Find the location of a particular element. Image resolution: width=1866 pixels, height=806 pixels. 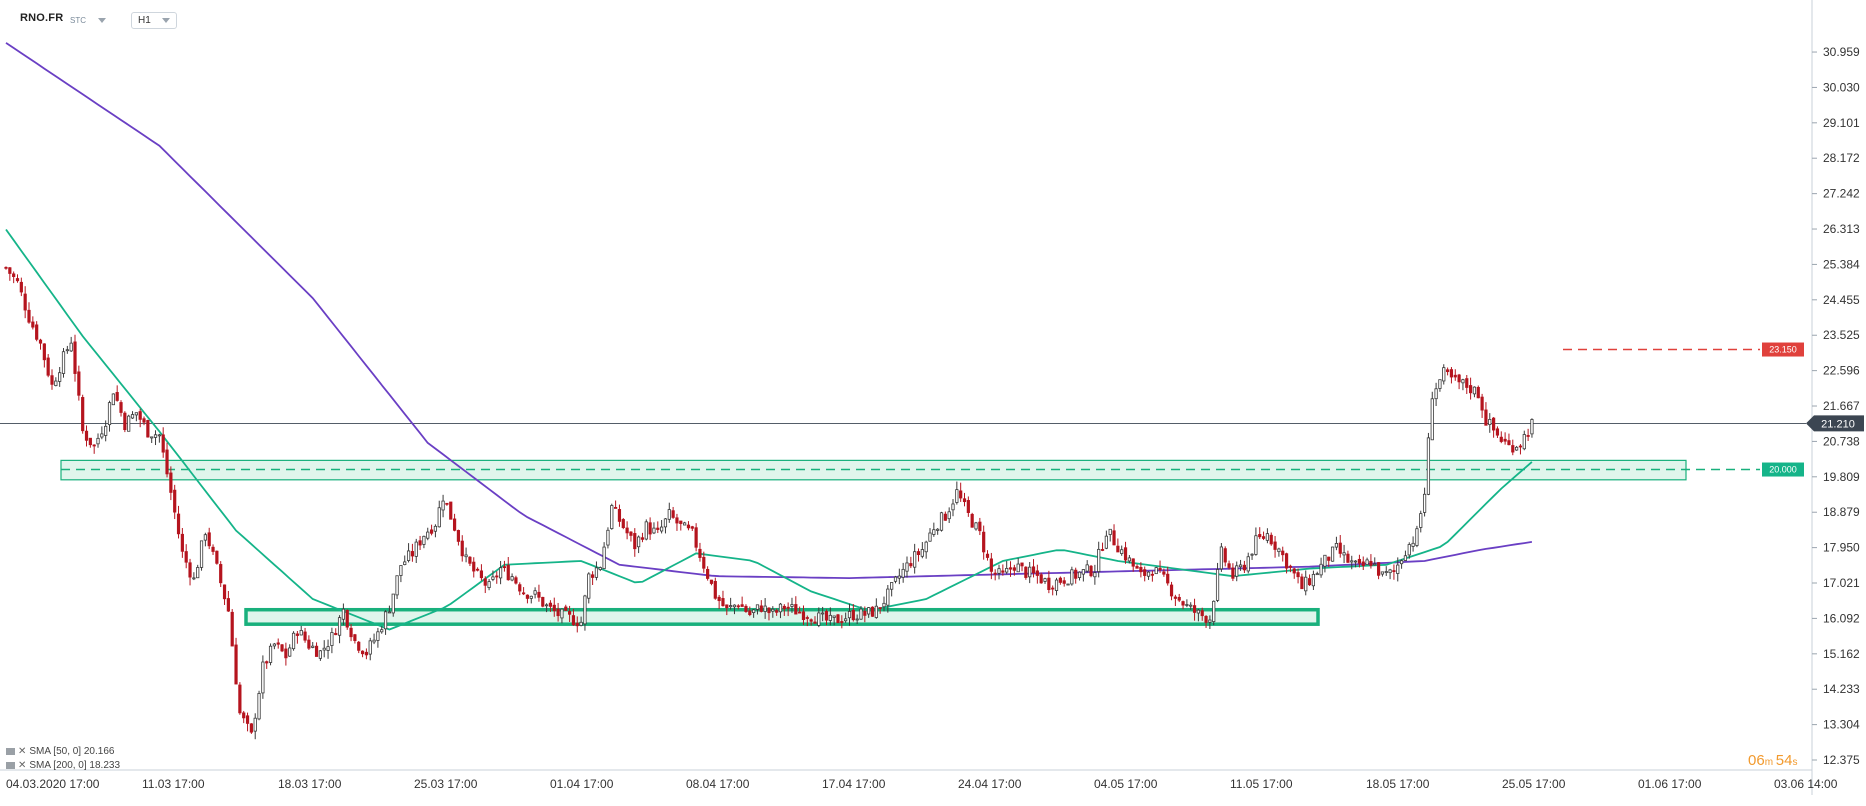

y-tick-label: 23.525 is located at coordinates (1841, 335).